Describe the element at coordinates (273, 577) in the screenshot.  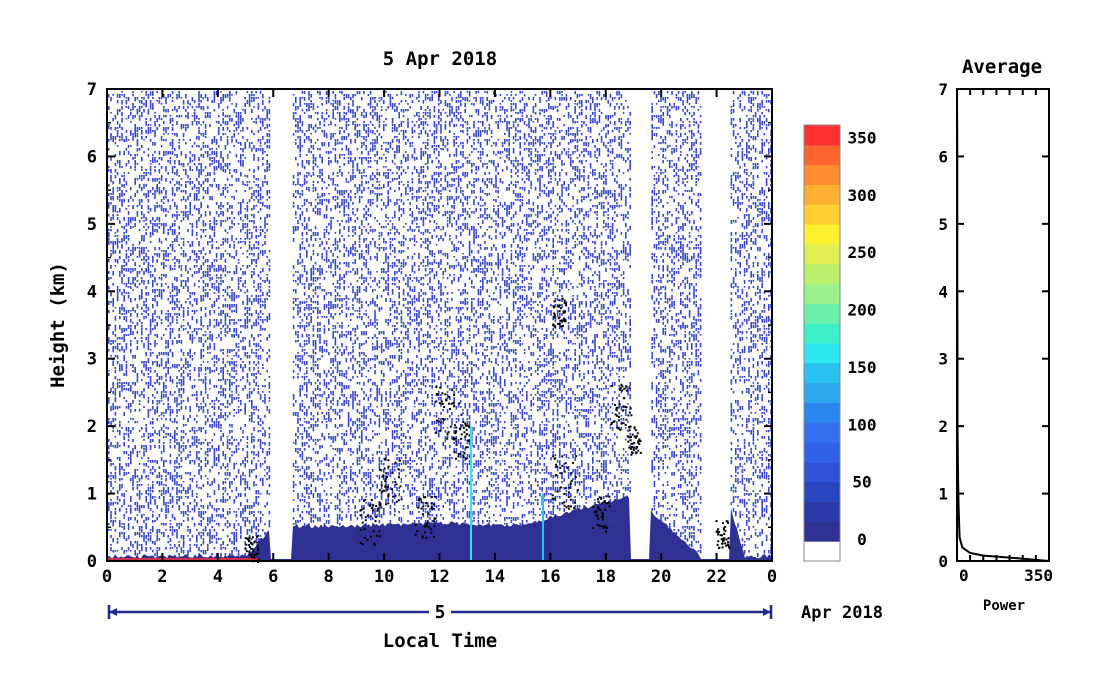
I see `x-tick-label: 6` at that location.